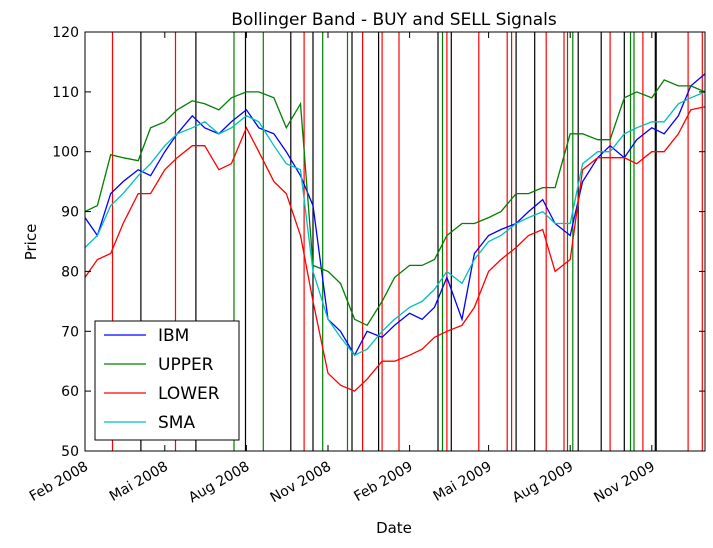  I want to click on y-tick-label: 80, so click(70, 272).